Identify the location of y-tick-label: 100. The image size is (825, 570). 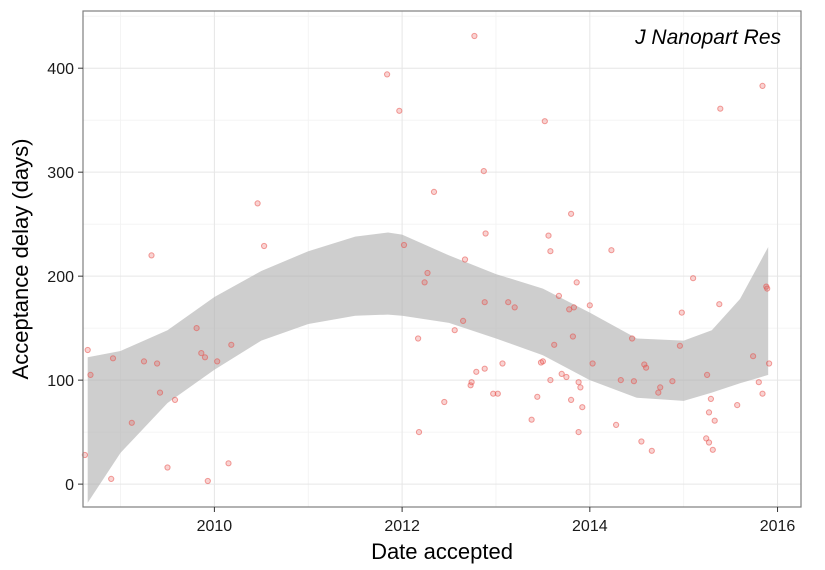
(60, 381).